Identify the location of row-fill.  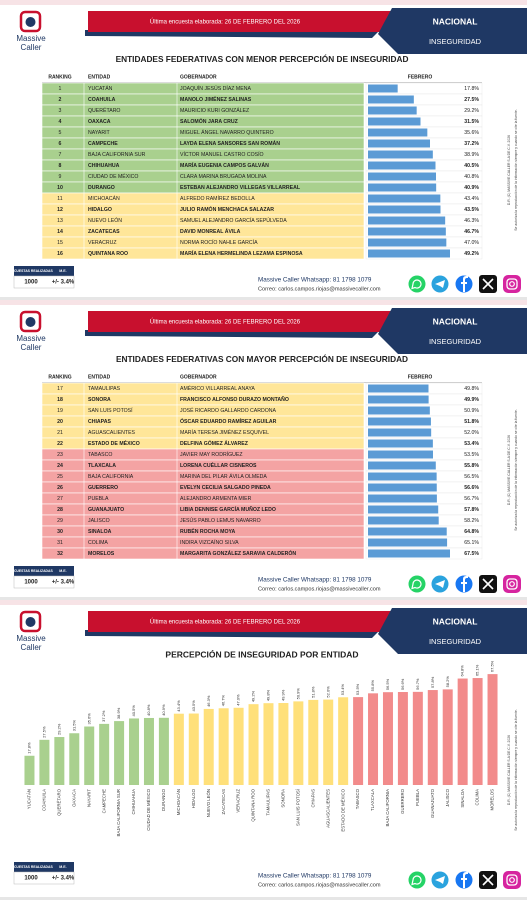
(203, 553).